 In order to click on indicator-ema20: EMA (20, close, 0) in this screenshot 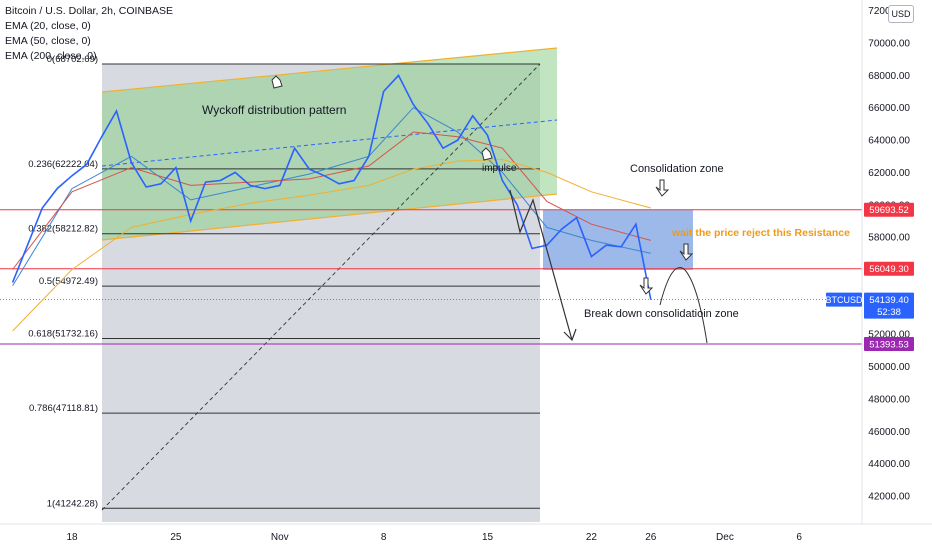, I will do `click(48, 26)`.